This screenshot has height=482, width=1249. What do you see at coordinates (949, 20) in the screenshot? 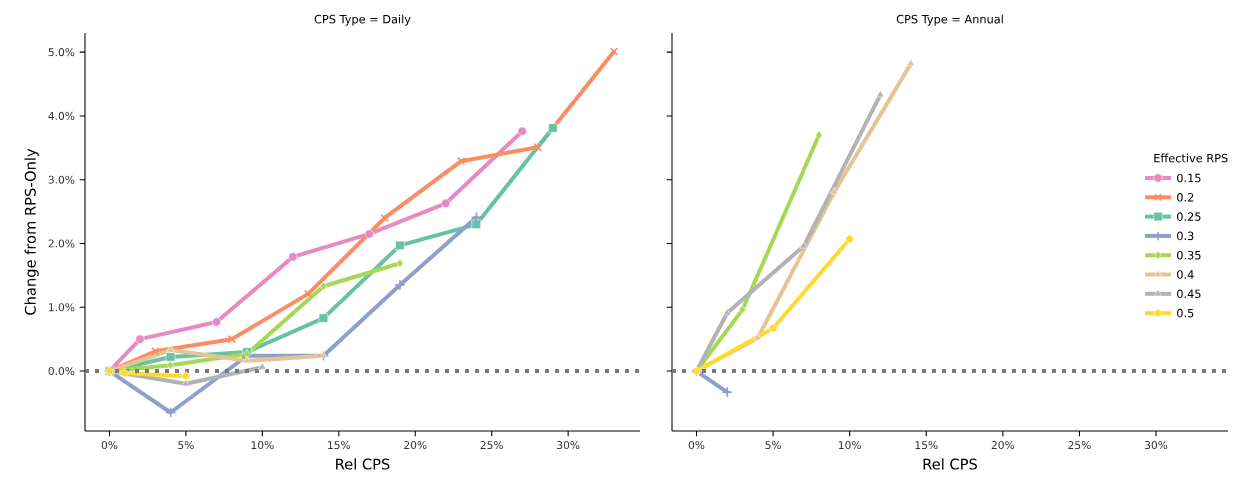
I see `chart-title: CPS Type = Annual` at bounding box center [949, 20].